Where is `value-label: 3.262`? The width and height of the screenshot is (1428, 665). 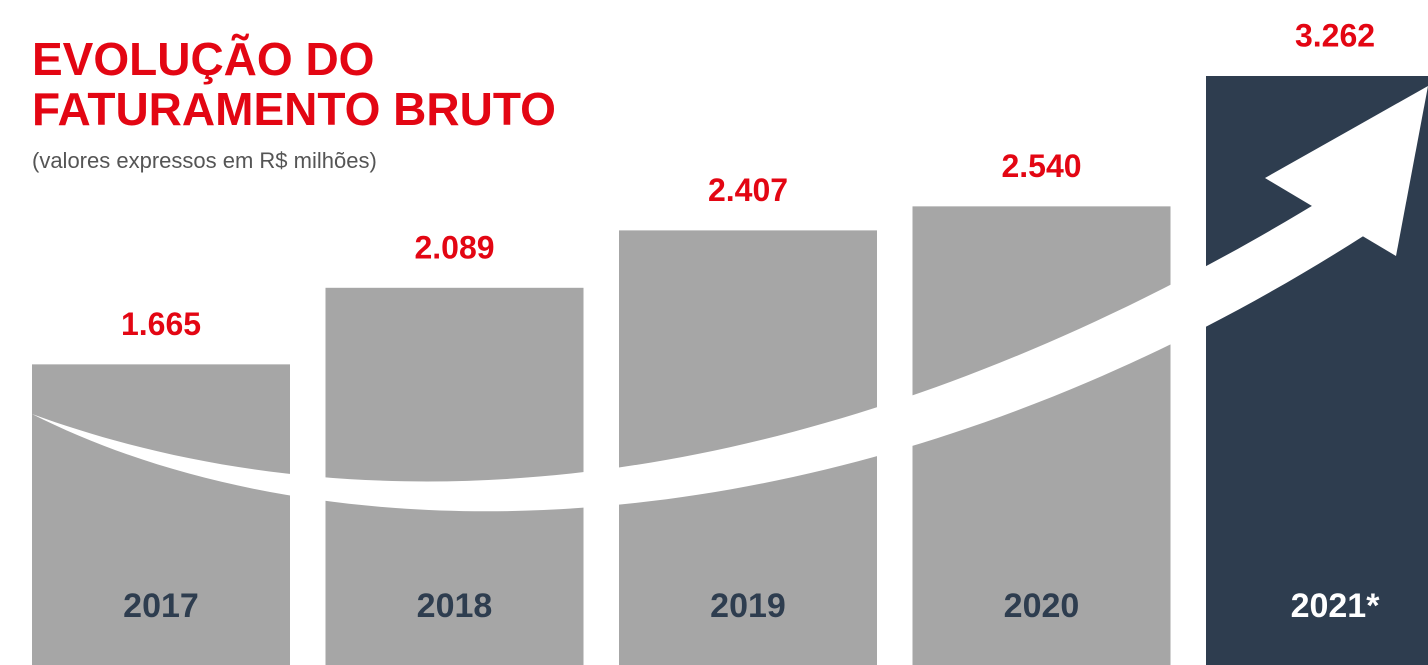 value-label: 3.262 is located at coordinates (1335, 35).